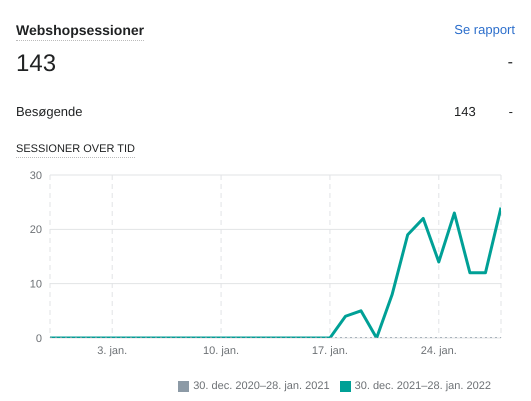  What do you see at coordinates (221, 350) in the screenshot?
I see `x-tick-label: 10. jan.` at bounding box center [221, 350].